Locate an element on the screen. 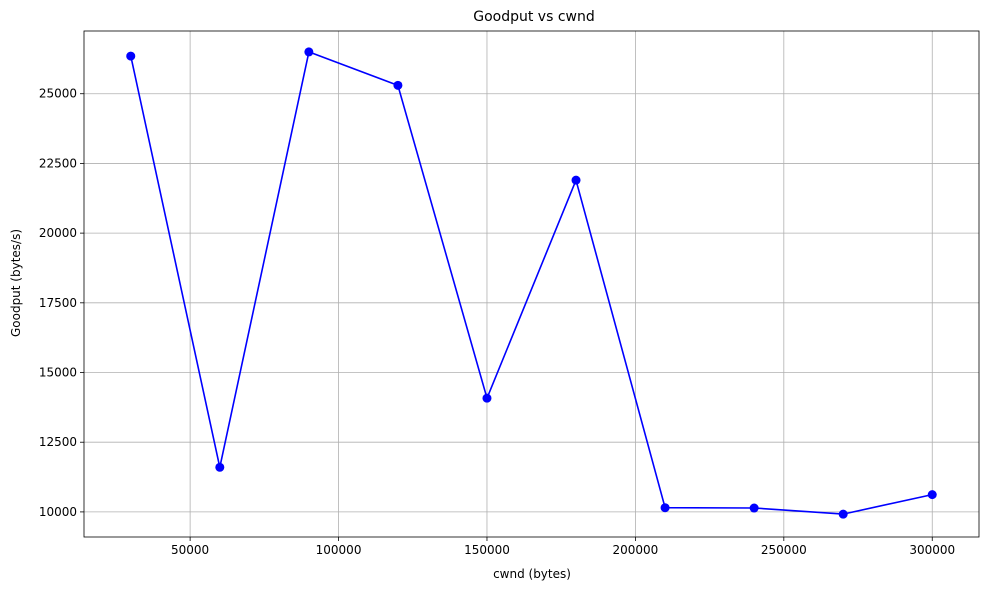 The image size is (989, 590). x-tick-label: 250000 is located at coordinates (784, 550).